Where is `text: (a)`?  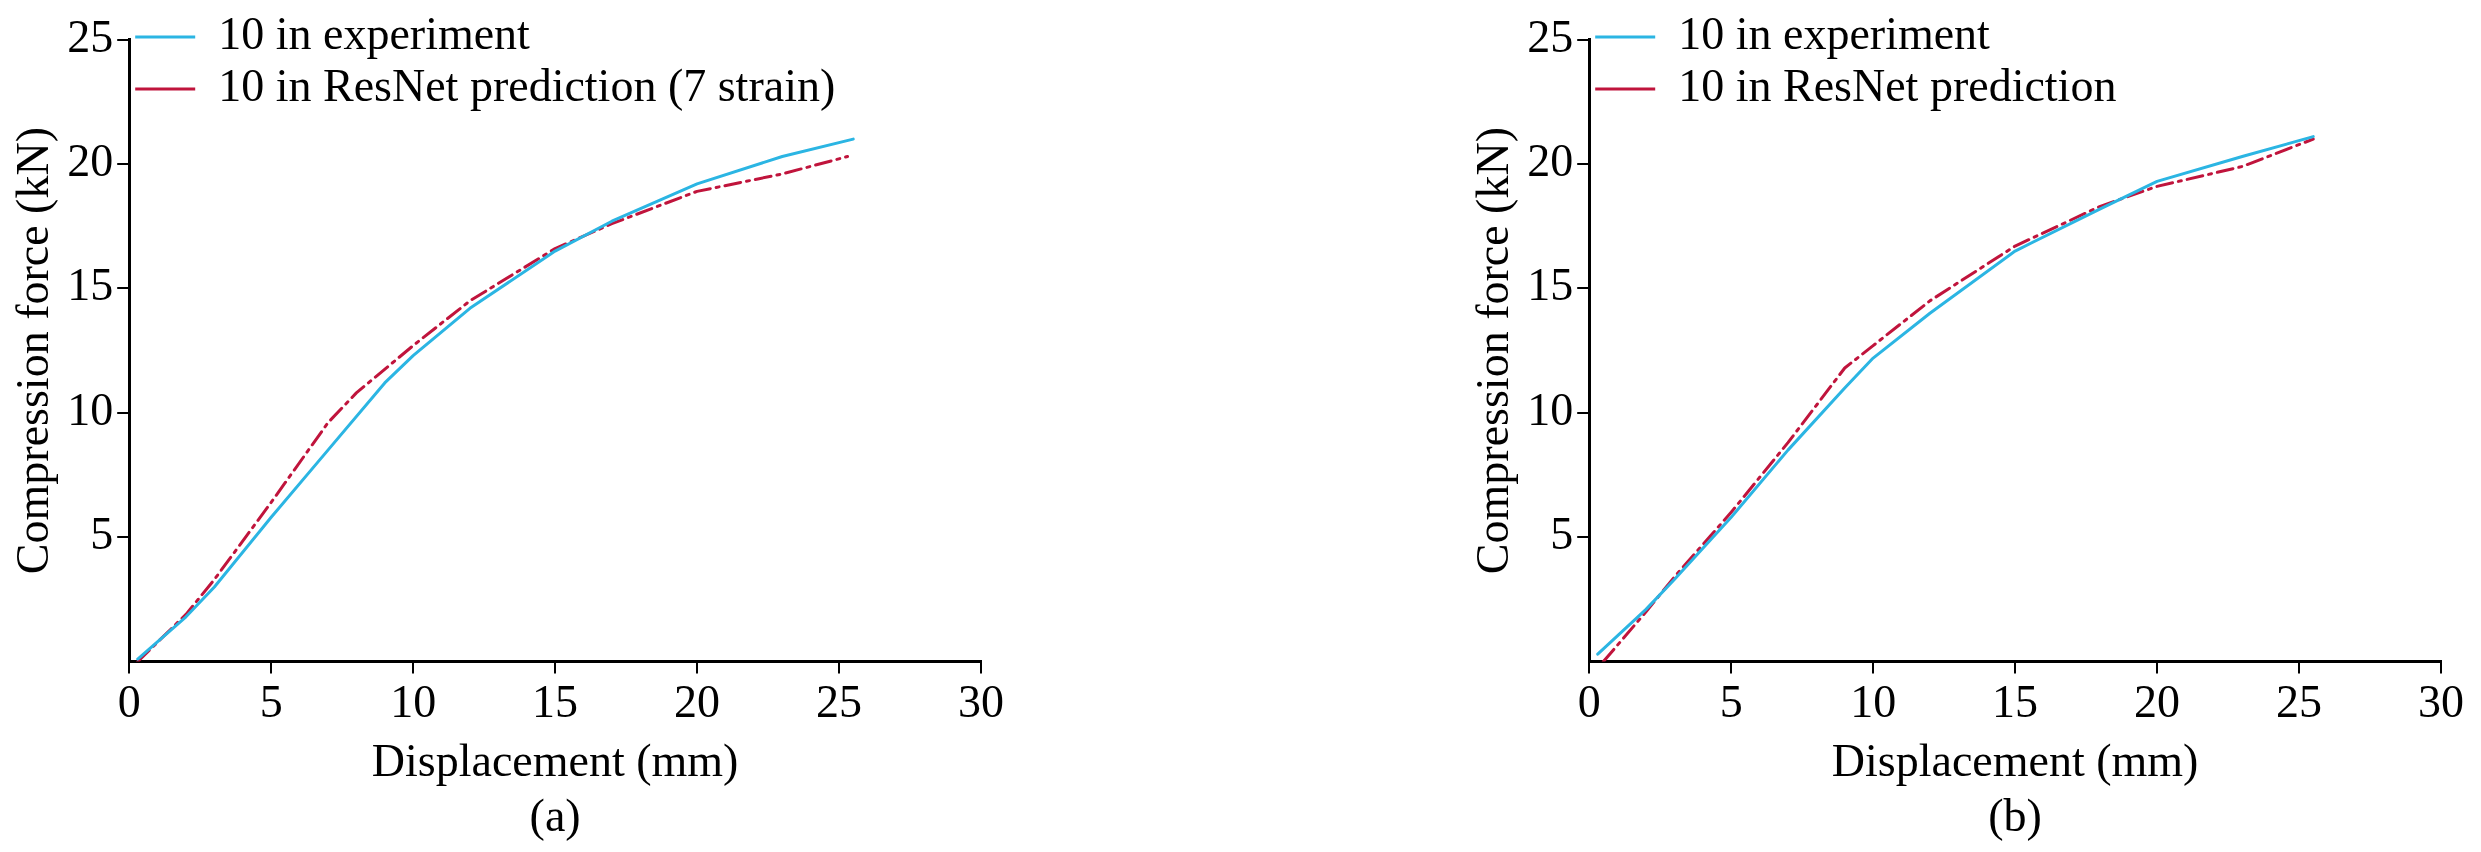 text: (a) is located at coordinates (555, 816).